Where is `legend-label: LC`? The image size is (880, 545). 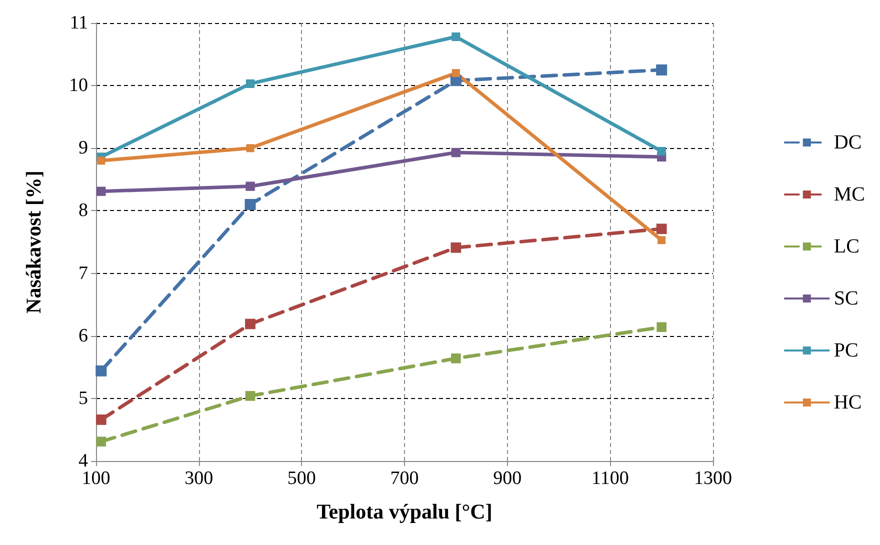 legend-label: LC is located at coordinates (847, 247).